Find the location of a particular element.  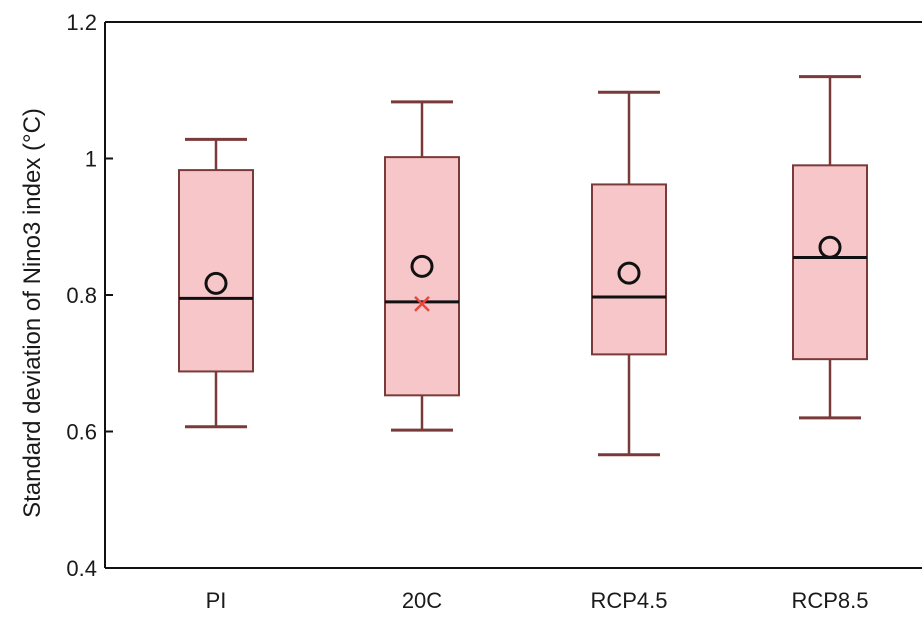

x-tick-label: RCP8.5 is located at coordinates (829, 600).